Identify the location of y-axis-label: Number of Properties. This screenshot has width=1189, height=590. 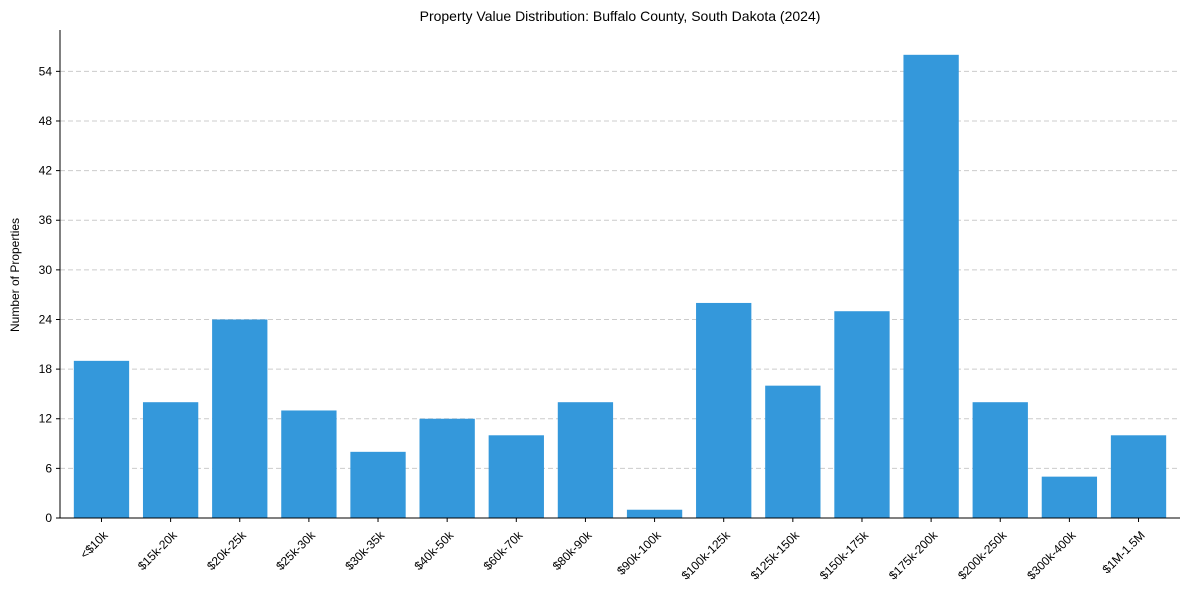
(15, 275).